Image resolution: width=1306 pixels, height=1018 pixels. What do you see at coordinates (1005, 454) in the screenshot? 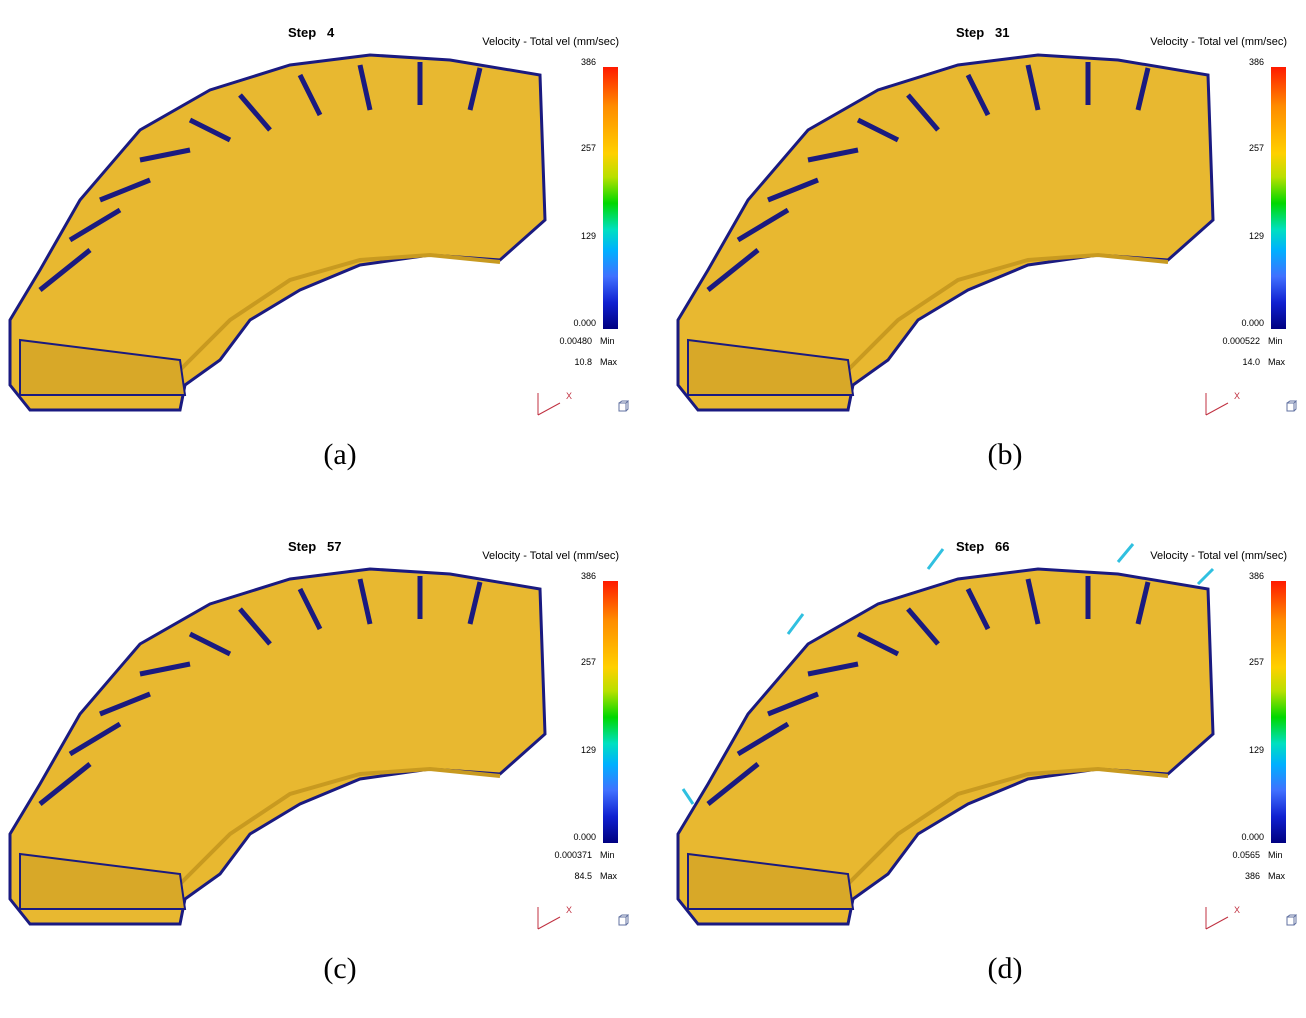
I see `caption: (b)` at bounding box center [1005, 454].